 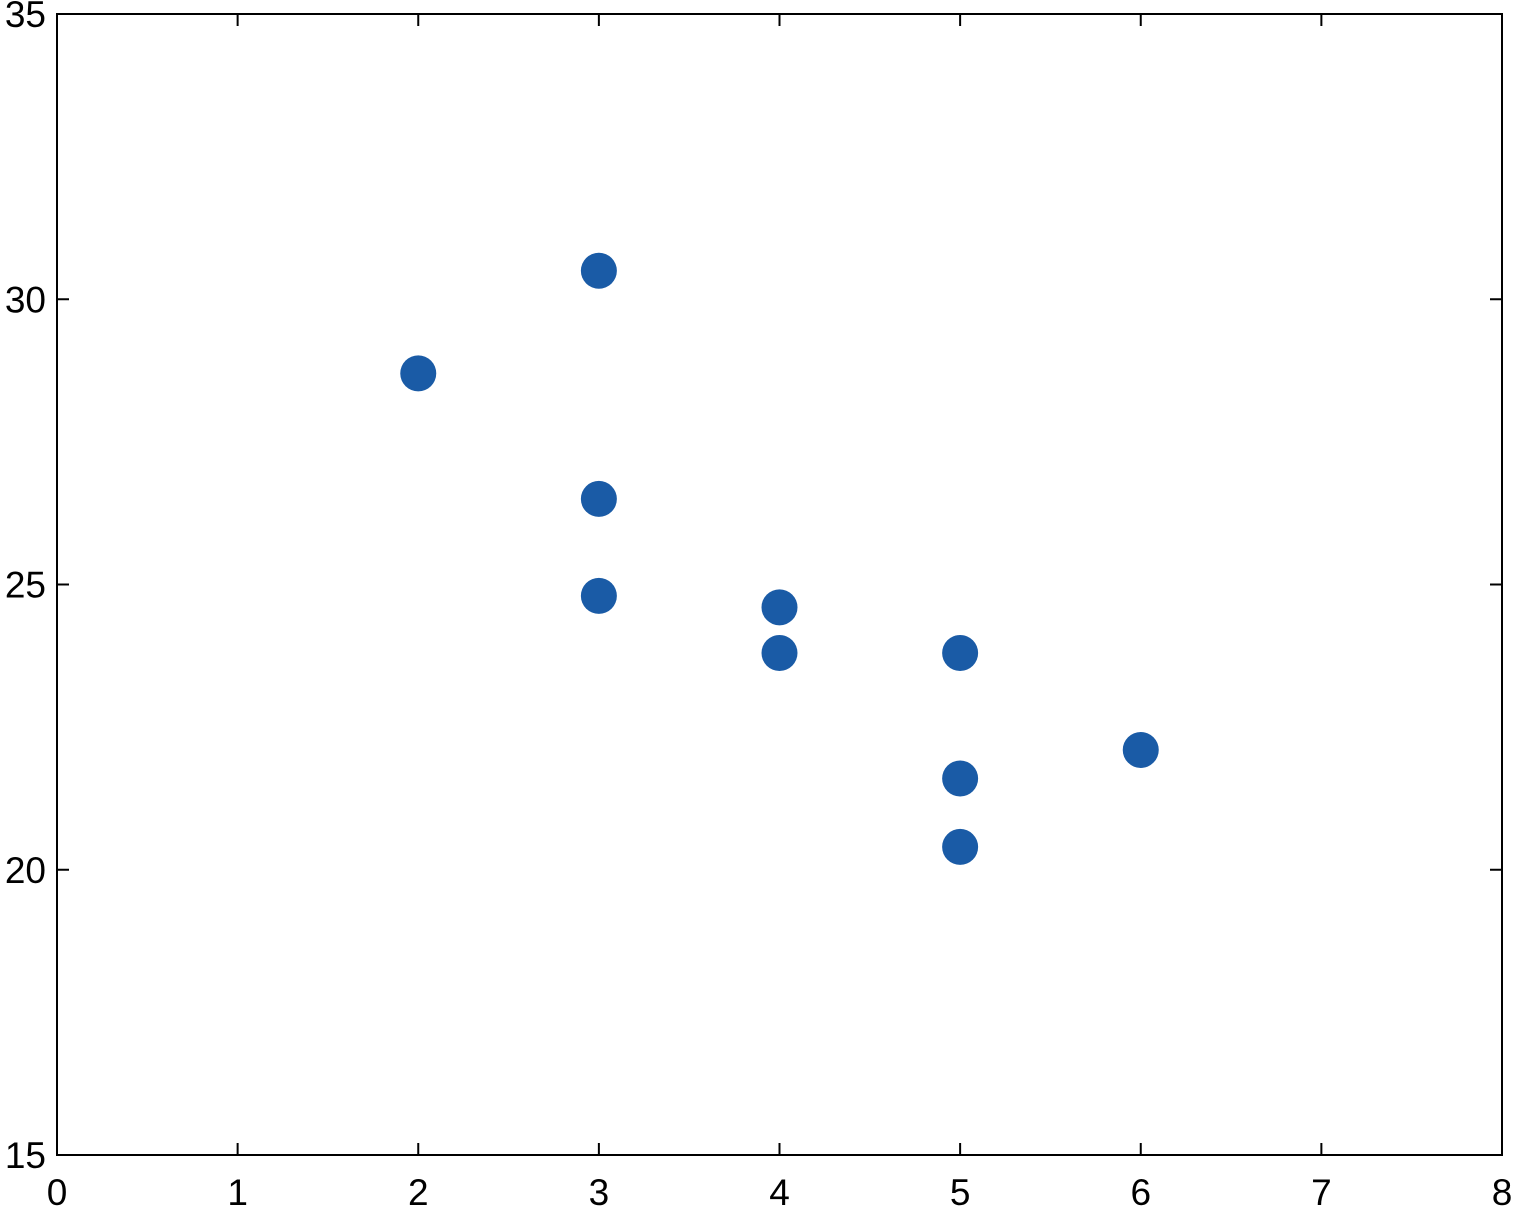 I want to click on y-tick-label: 15, so click(x=25, y=1155).